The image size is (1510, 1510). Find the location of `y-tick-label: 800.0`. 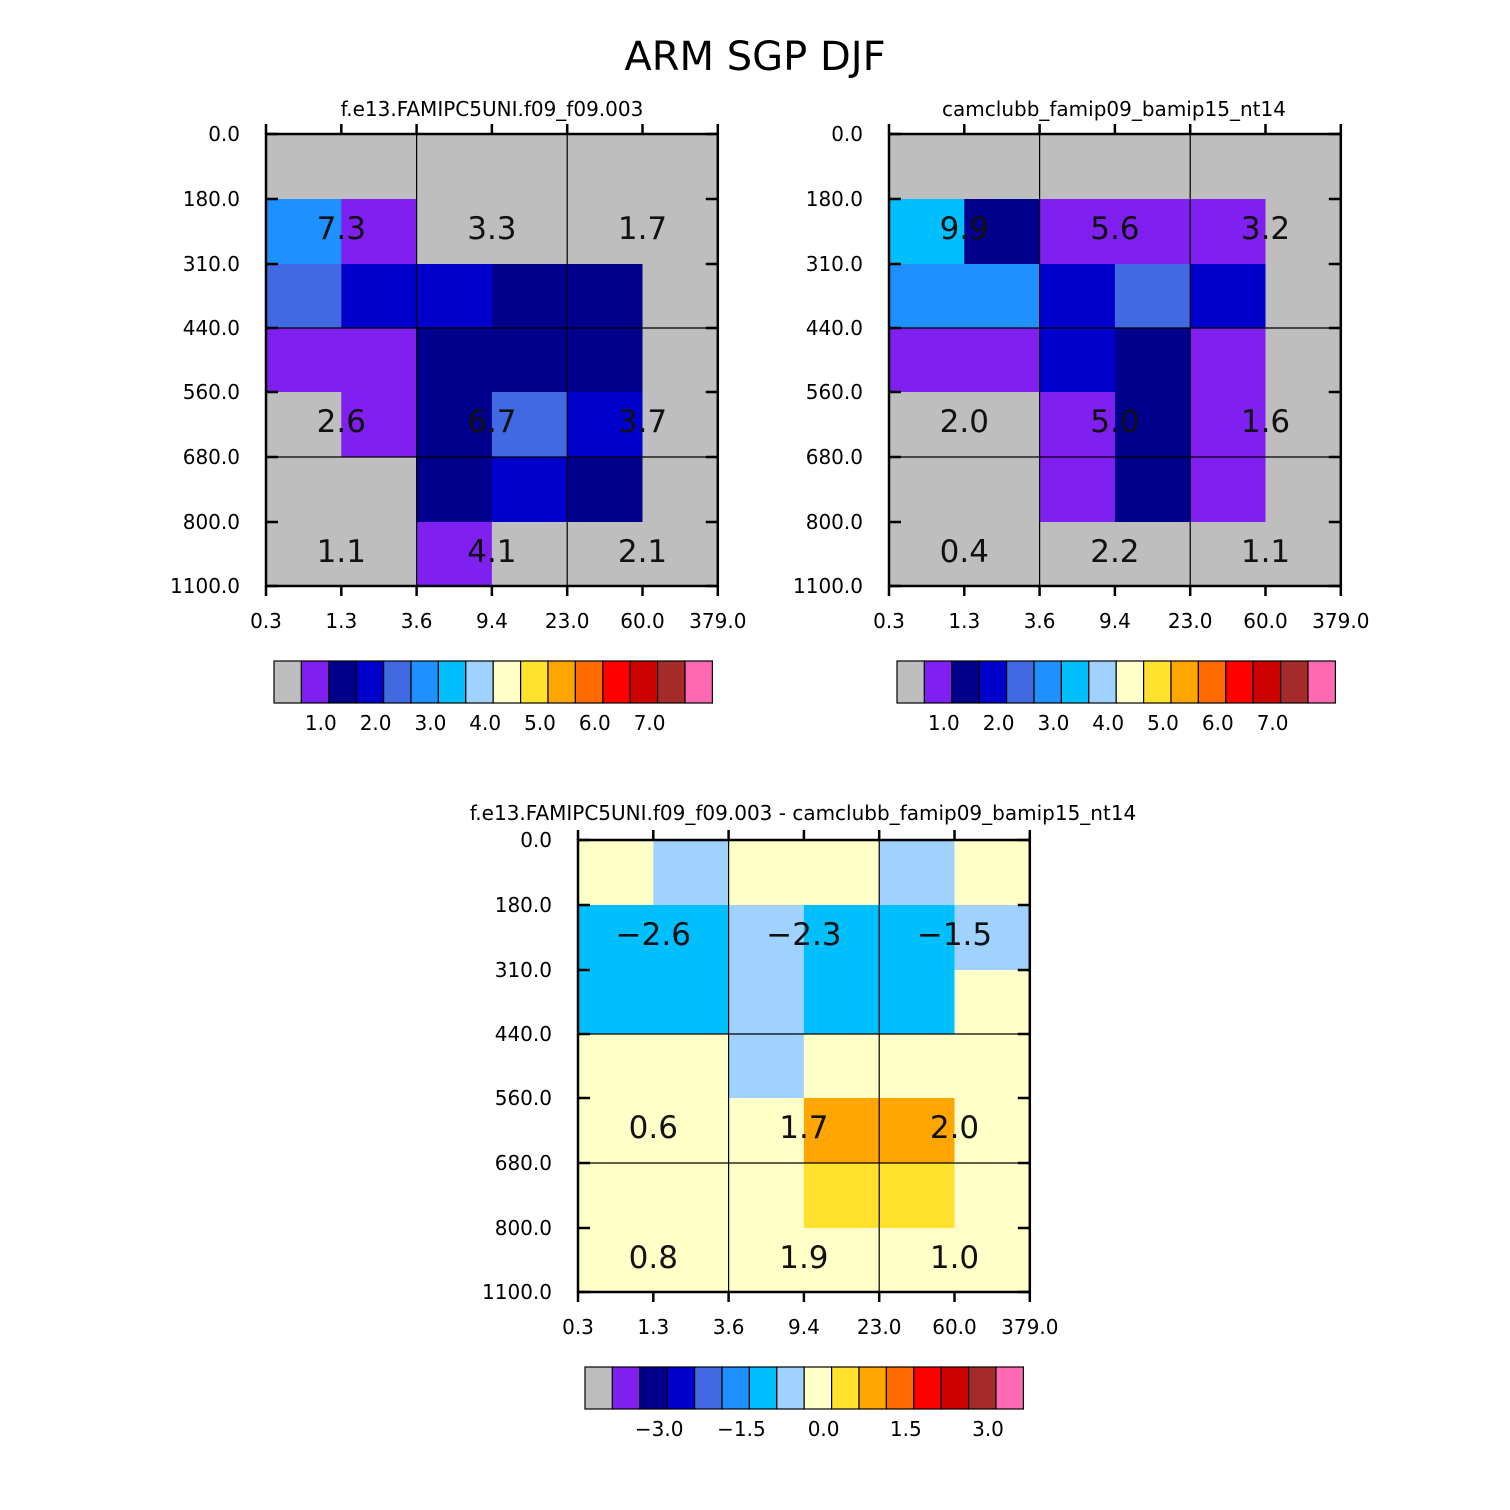

y-tick-label: 800.0 is located at coordinates (834, 522).